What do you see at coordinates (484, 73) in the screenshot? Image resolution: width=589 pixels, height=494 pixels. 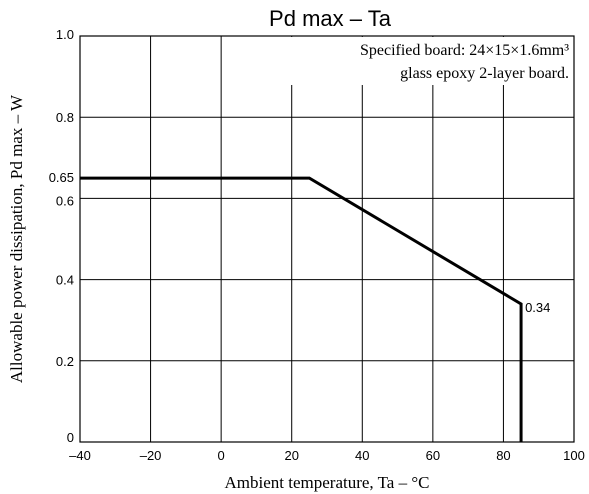 I see `board-note-line-2: glass epoxy 2-layer board.` at bounding box center [484, 73].